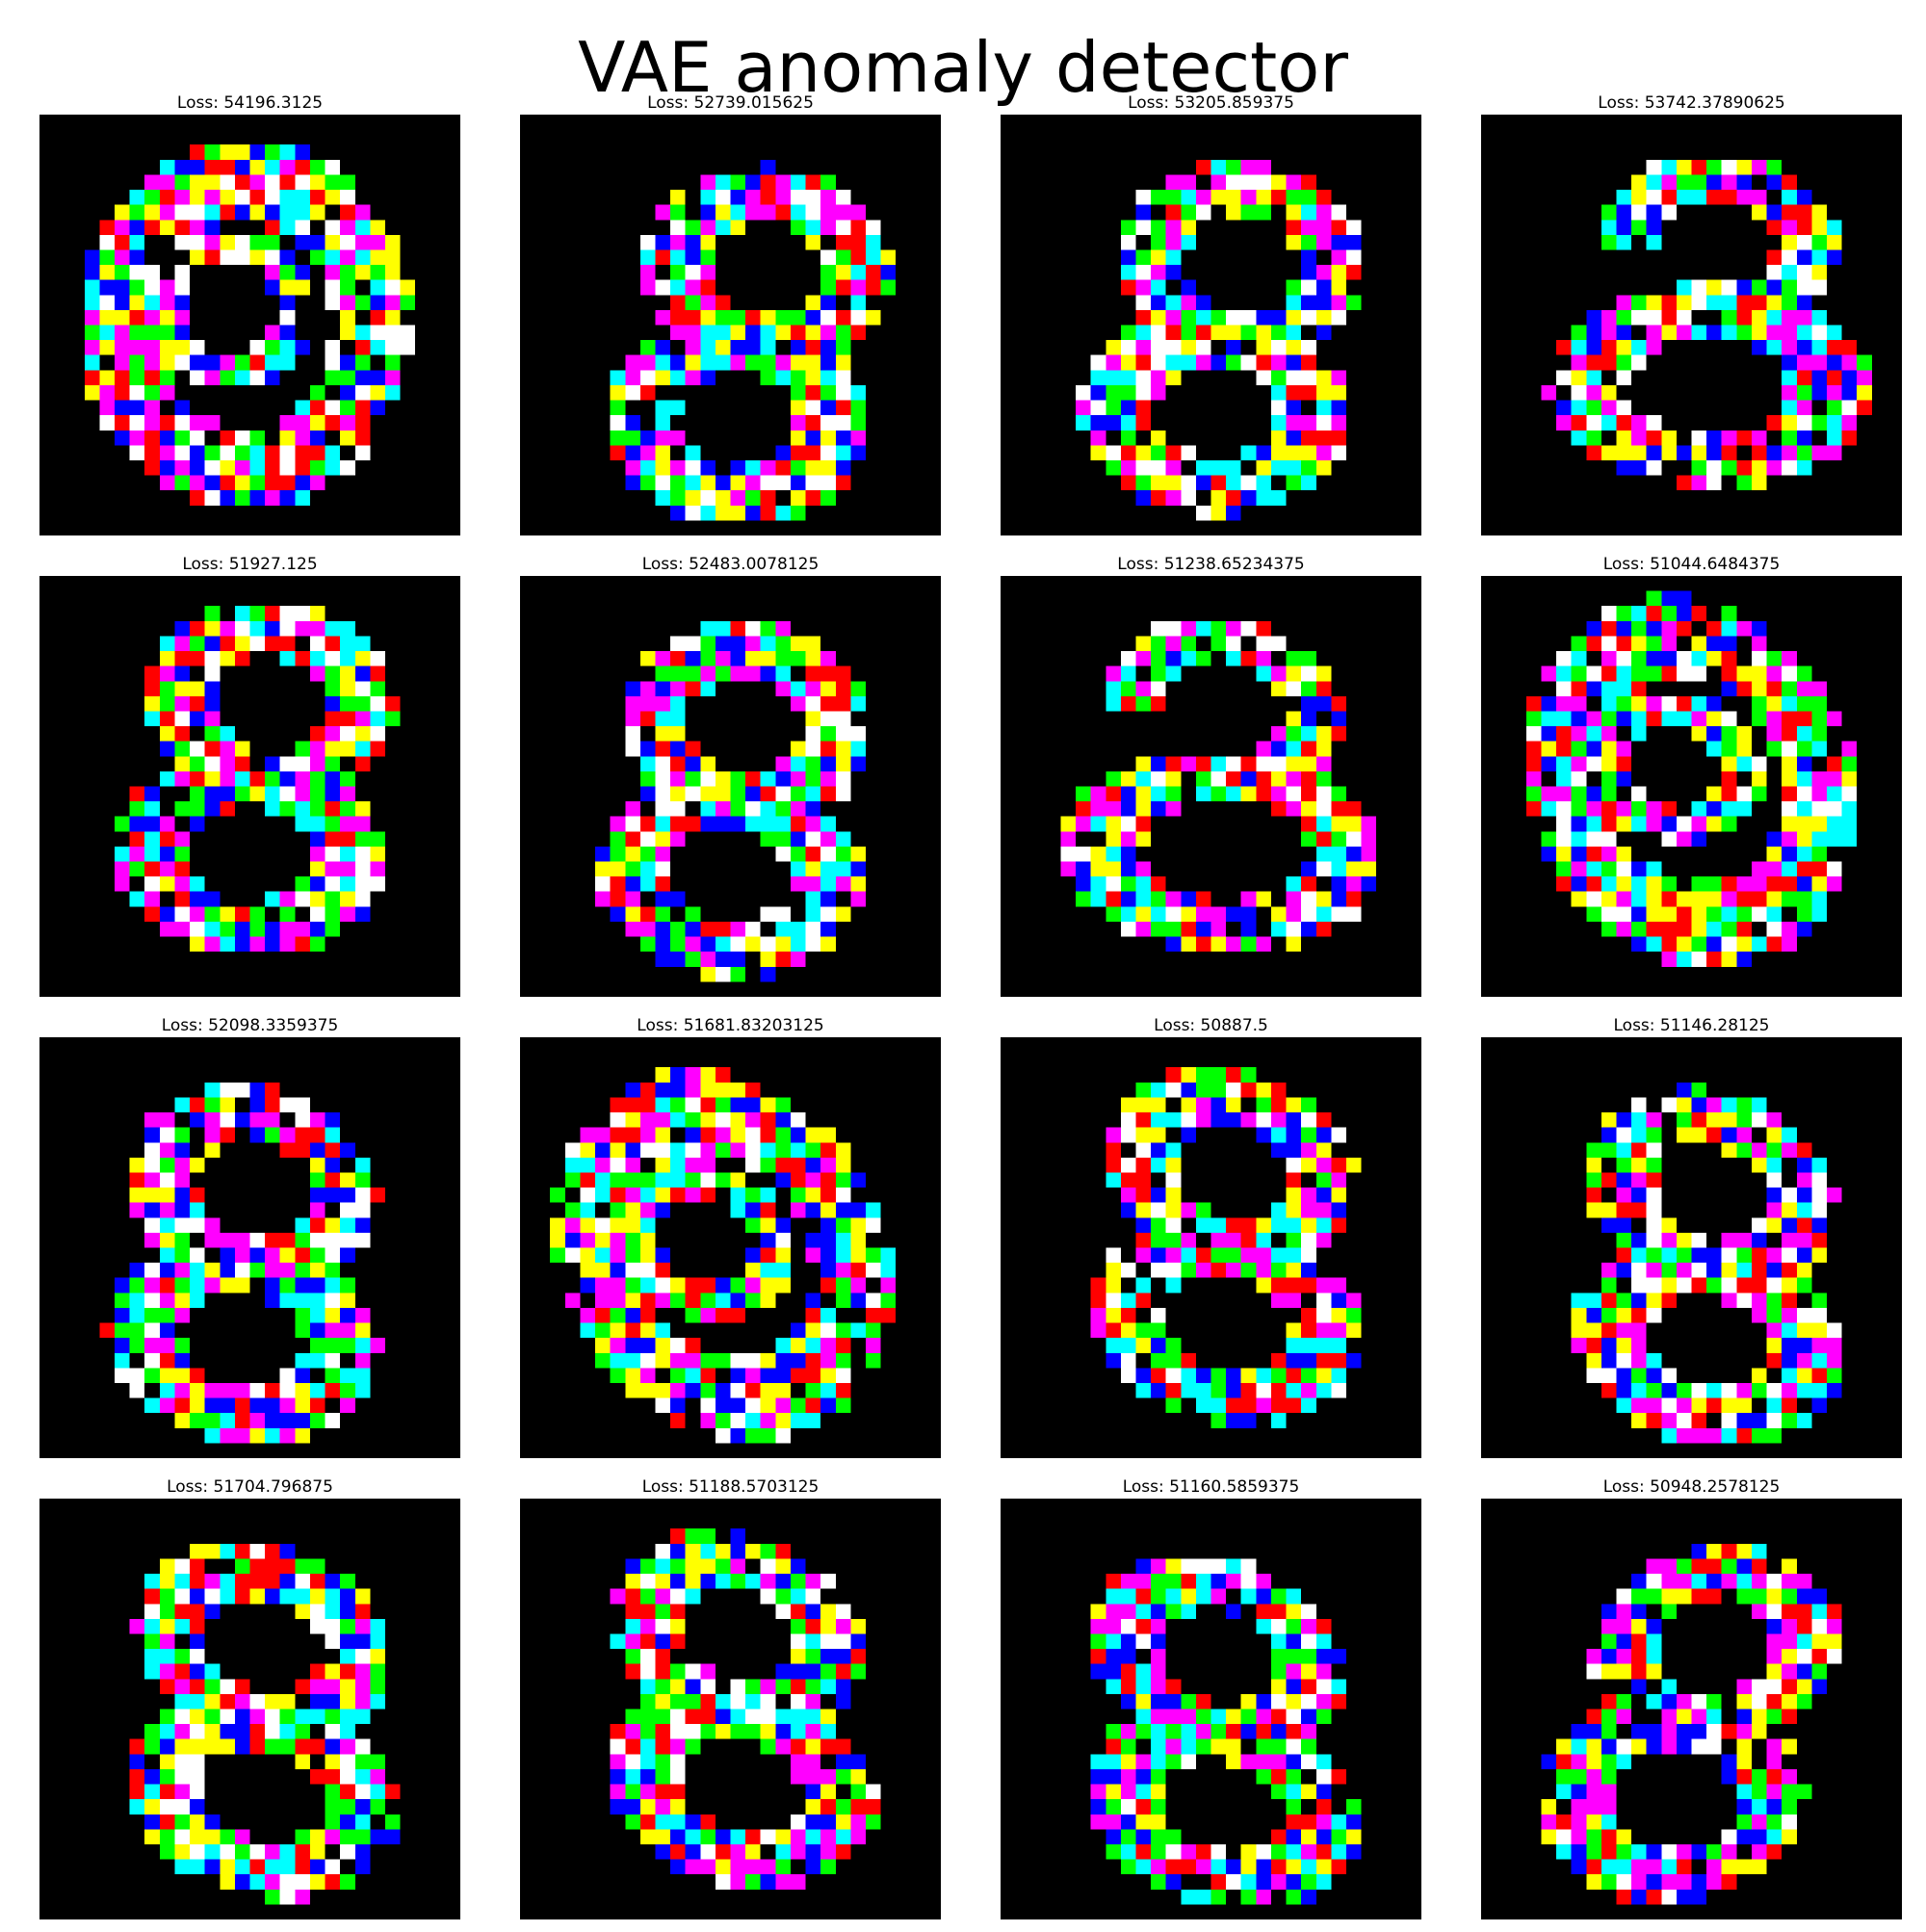 The width and height of the screenshot is (1926, 1932). I want to click on sample-loss-label: Loss: 51704.796875, so click(250, 1487).